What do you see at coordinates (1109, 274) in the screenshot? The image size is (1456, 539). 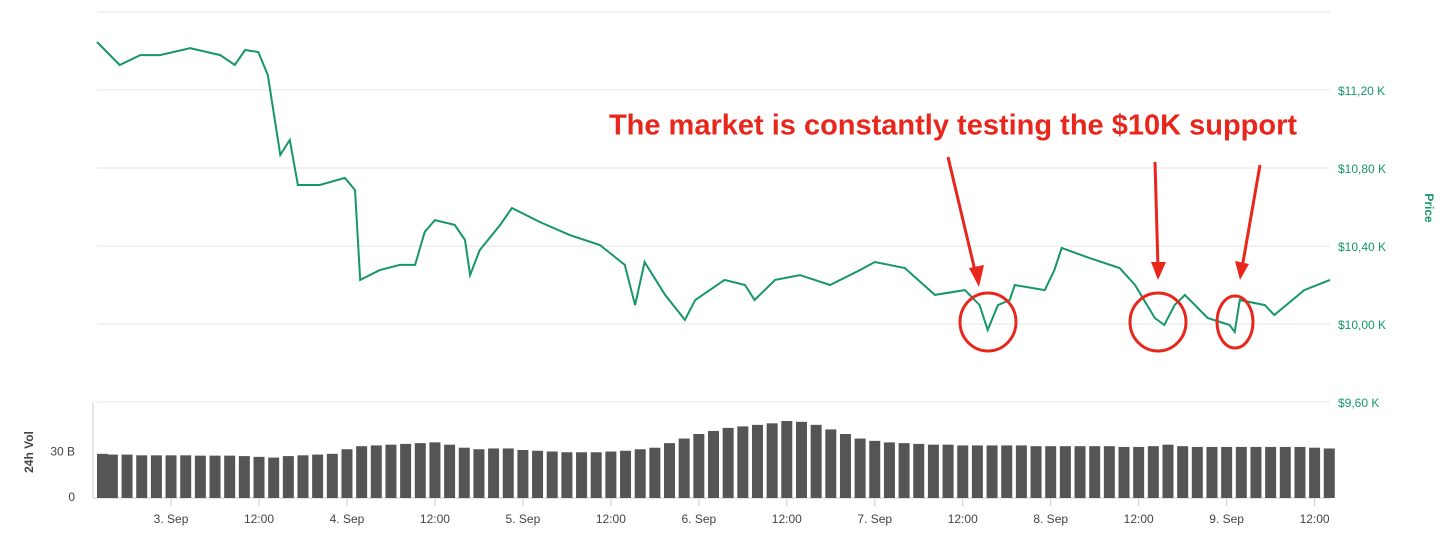 I see `arrow-heads` at bounding box center [1109, 274].